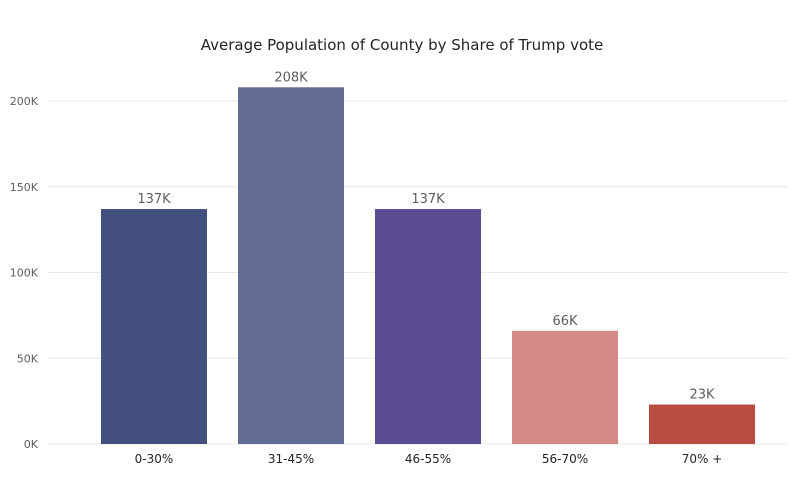 This screenshot has width=800, height=480. I want to click on y-tick-label: 100K, so click(24, 273).